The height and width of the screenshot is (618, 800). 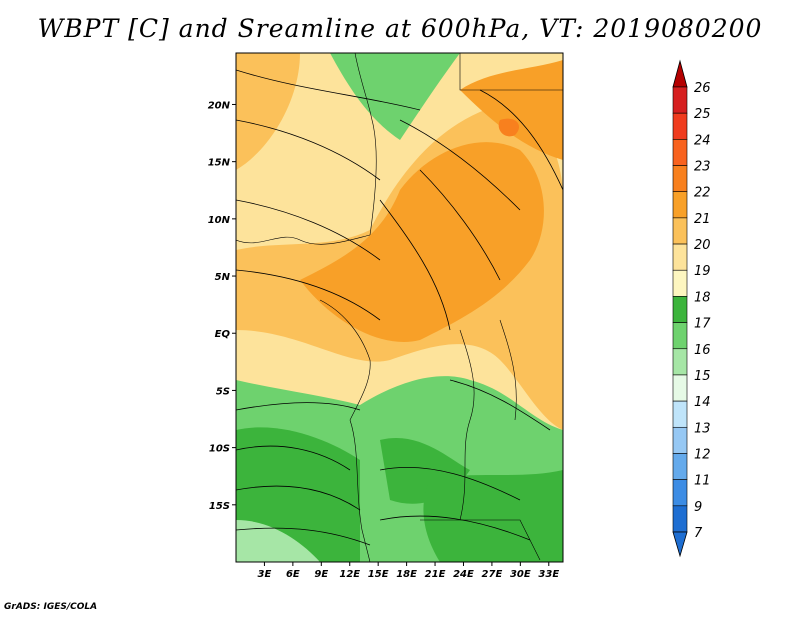 I want to click on lon-tick-label: 27E, so click(x=492, y=574).